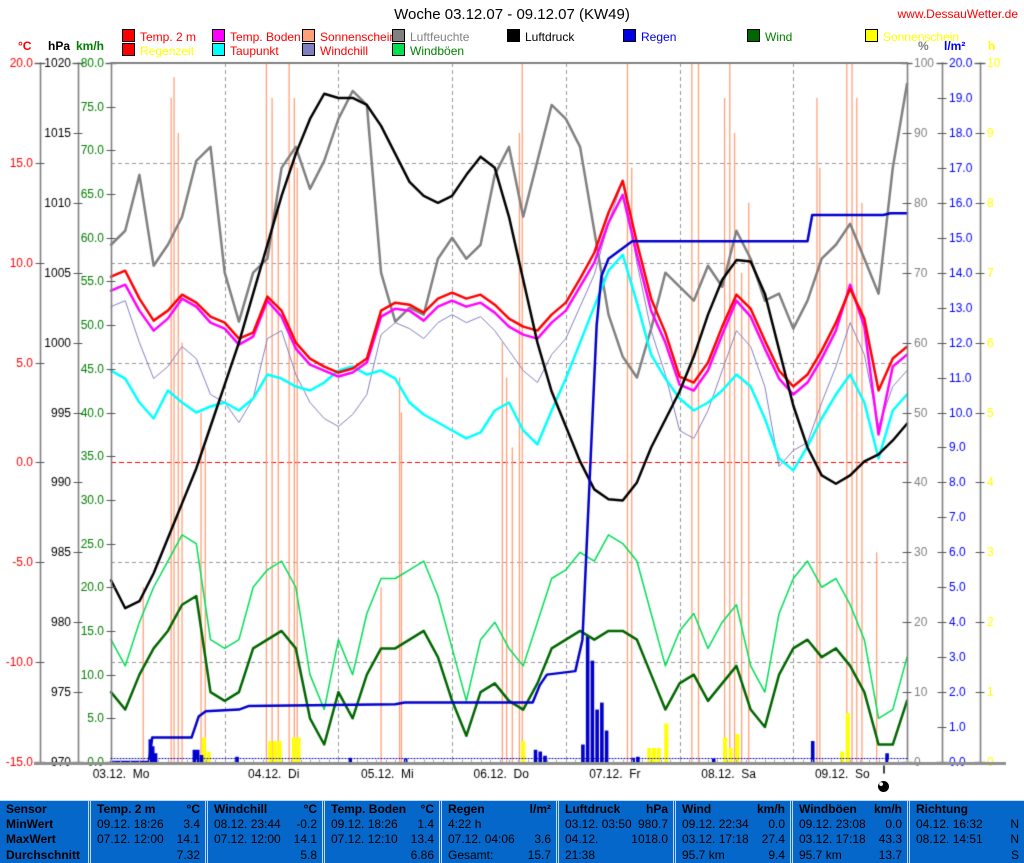 The width and height of the screenshot is (1024, 863). Describe the element at coordinates (499, 824) in the screenshot. I see `table-cell-row: 4:22 h` at that location.